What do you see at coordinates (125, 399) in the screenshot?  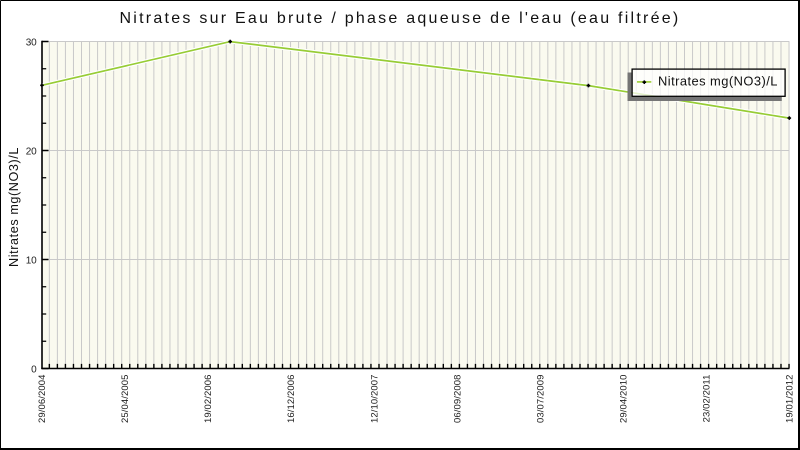 I see `svg-text: 25/04/2005` at bounding box center [125, 399].